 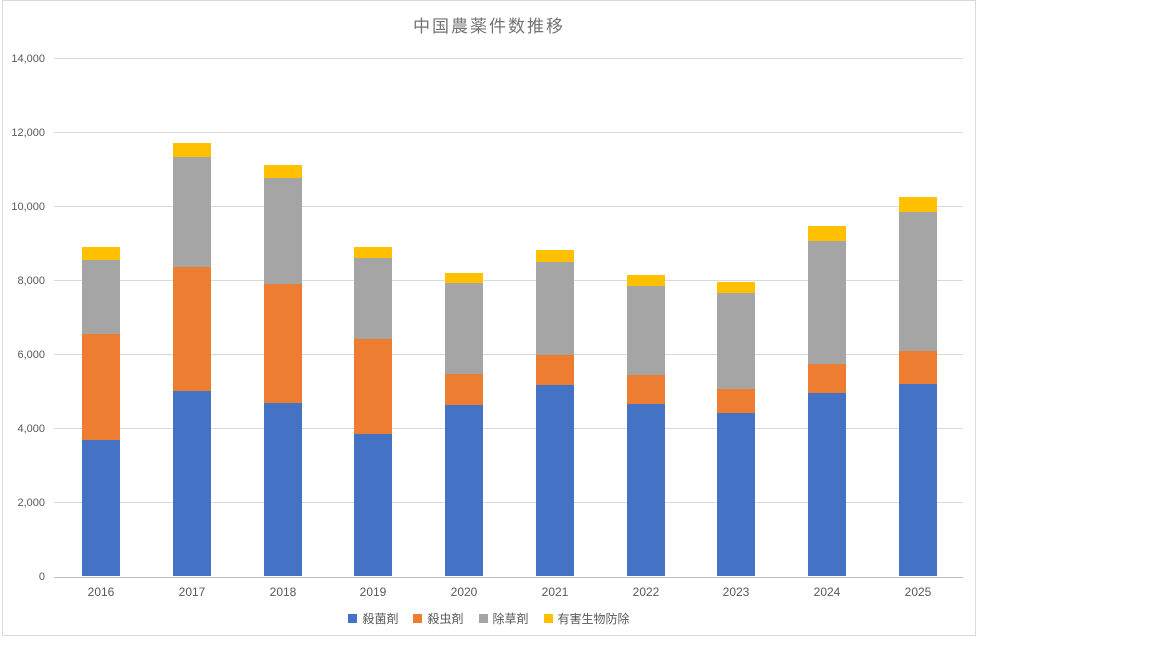 I want to click on stacked-bar-2020, so click(x=464, y=317).